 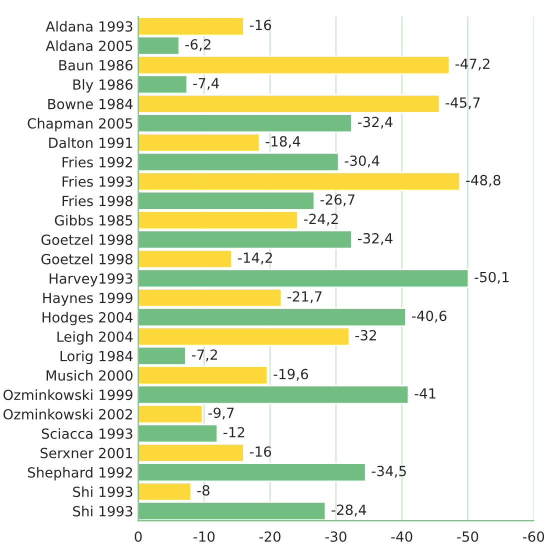 I want to click on x-tick-label: -40, so click(x=401, y=536).